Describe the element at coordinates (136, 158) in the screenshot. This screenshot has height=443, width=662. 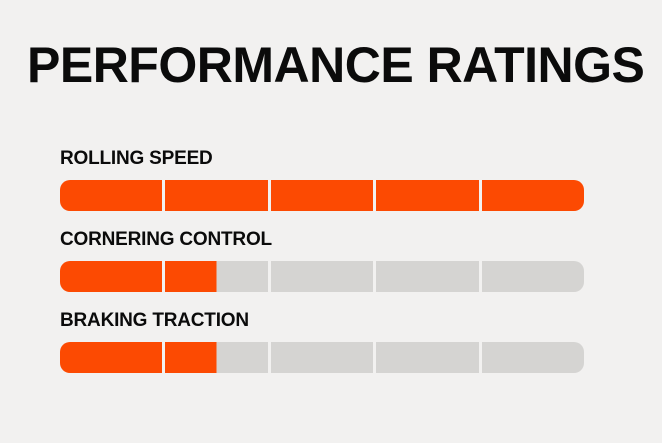
I see `rating-label: ROLLING SPEED` at that location.